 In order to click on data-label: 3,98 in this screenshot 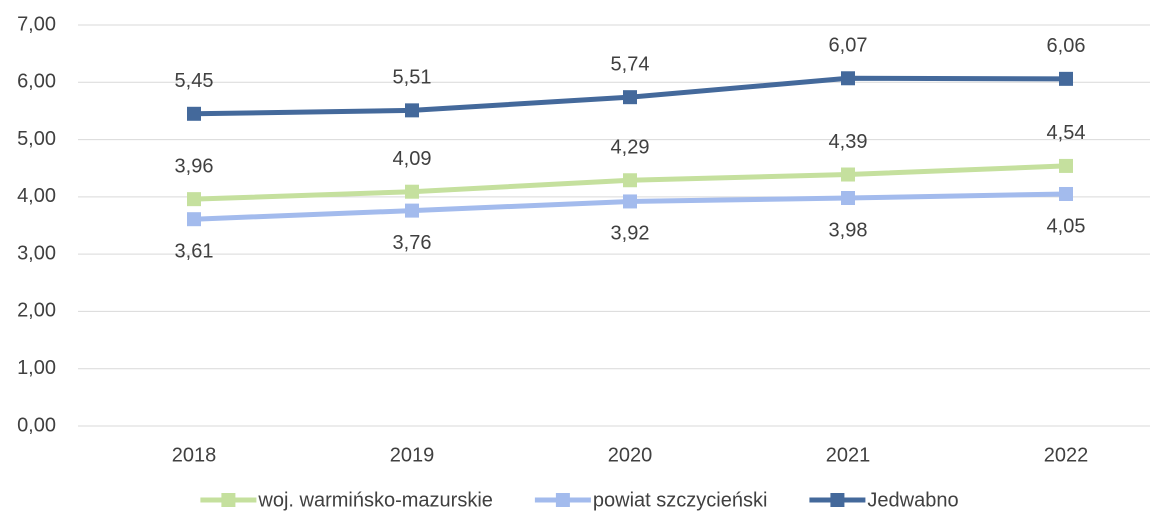, I will do `click(848, 230)`.